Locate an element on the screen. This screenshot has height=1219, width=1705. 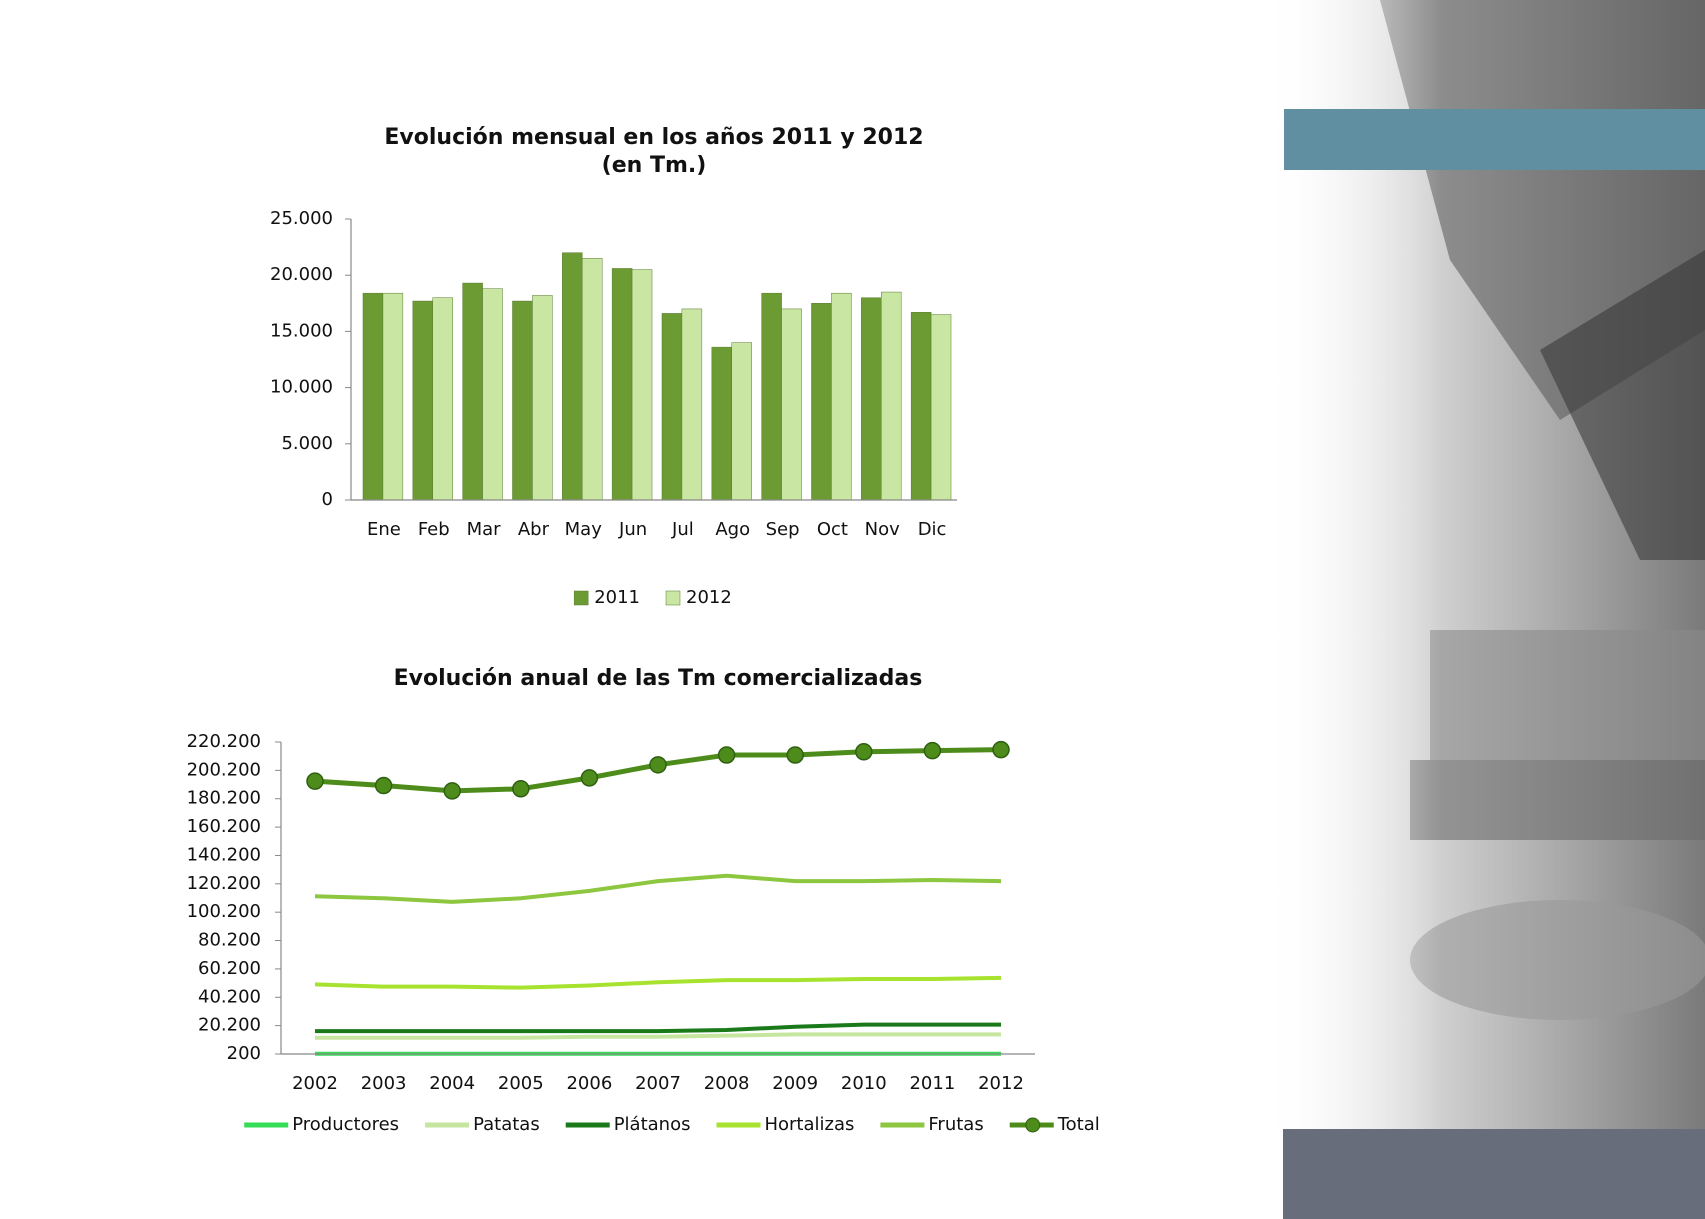
legend-label: Plátanos is located at coordinates (652, 1124).